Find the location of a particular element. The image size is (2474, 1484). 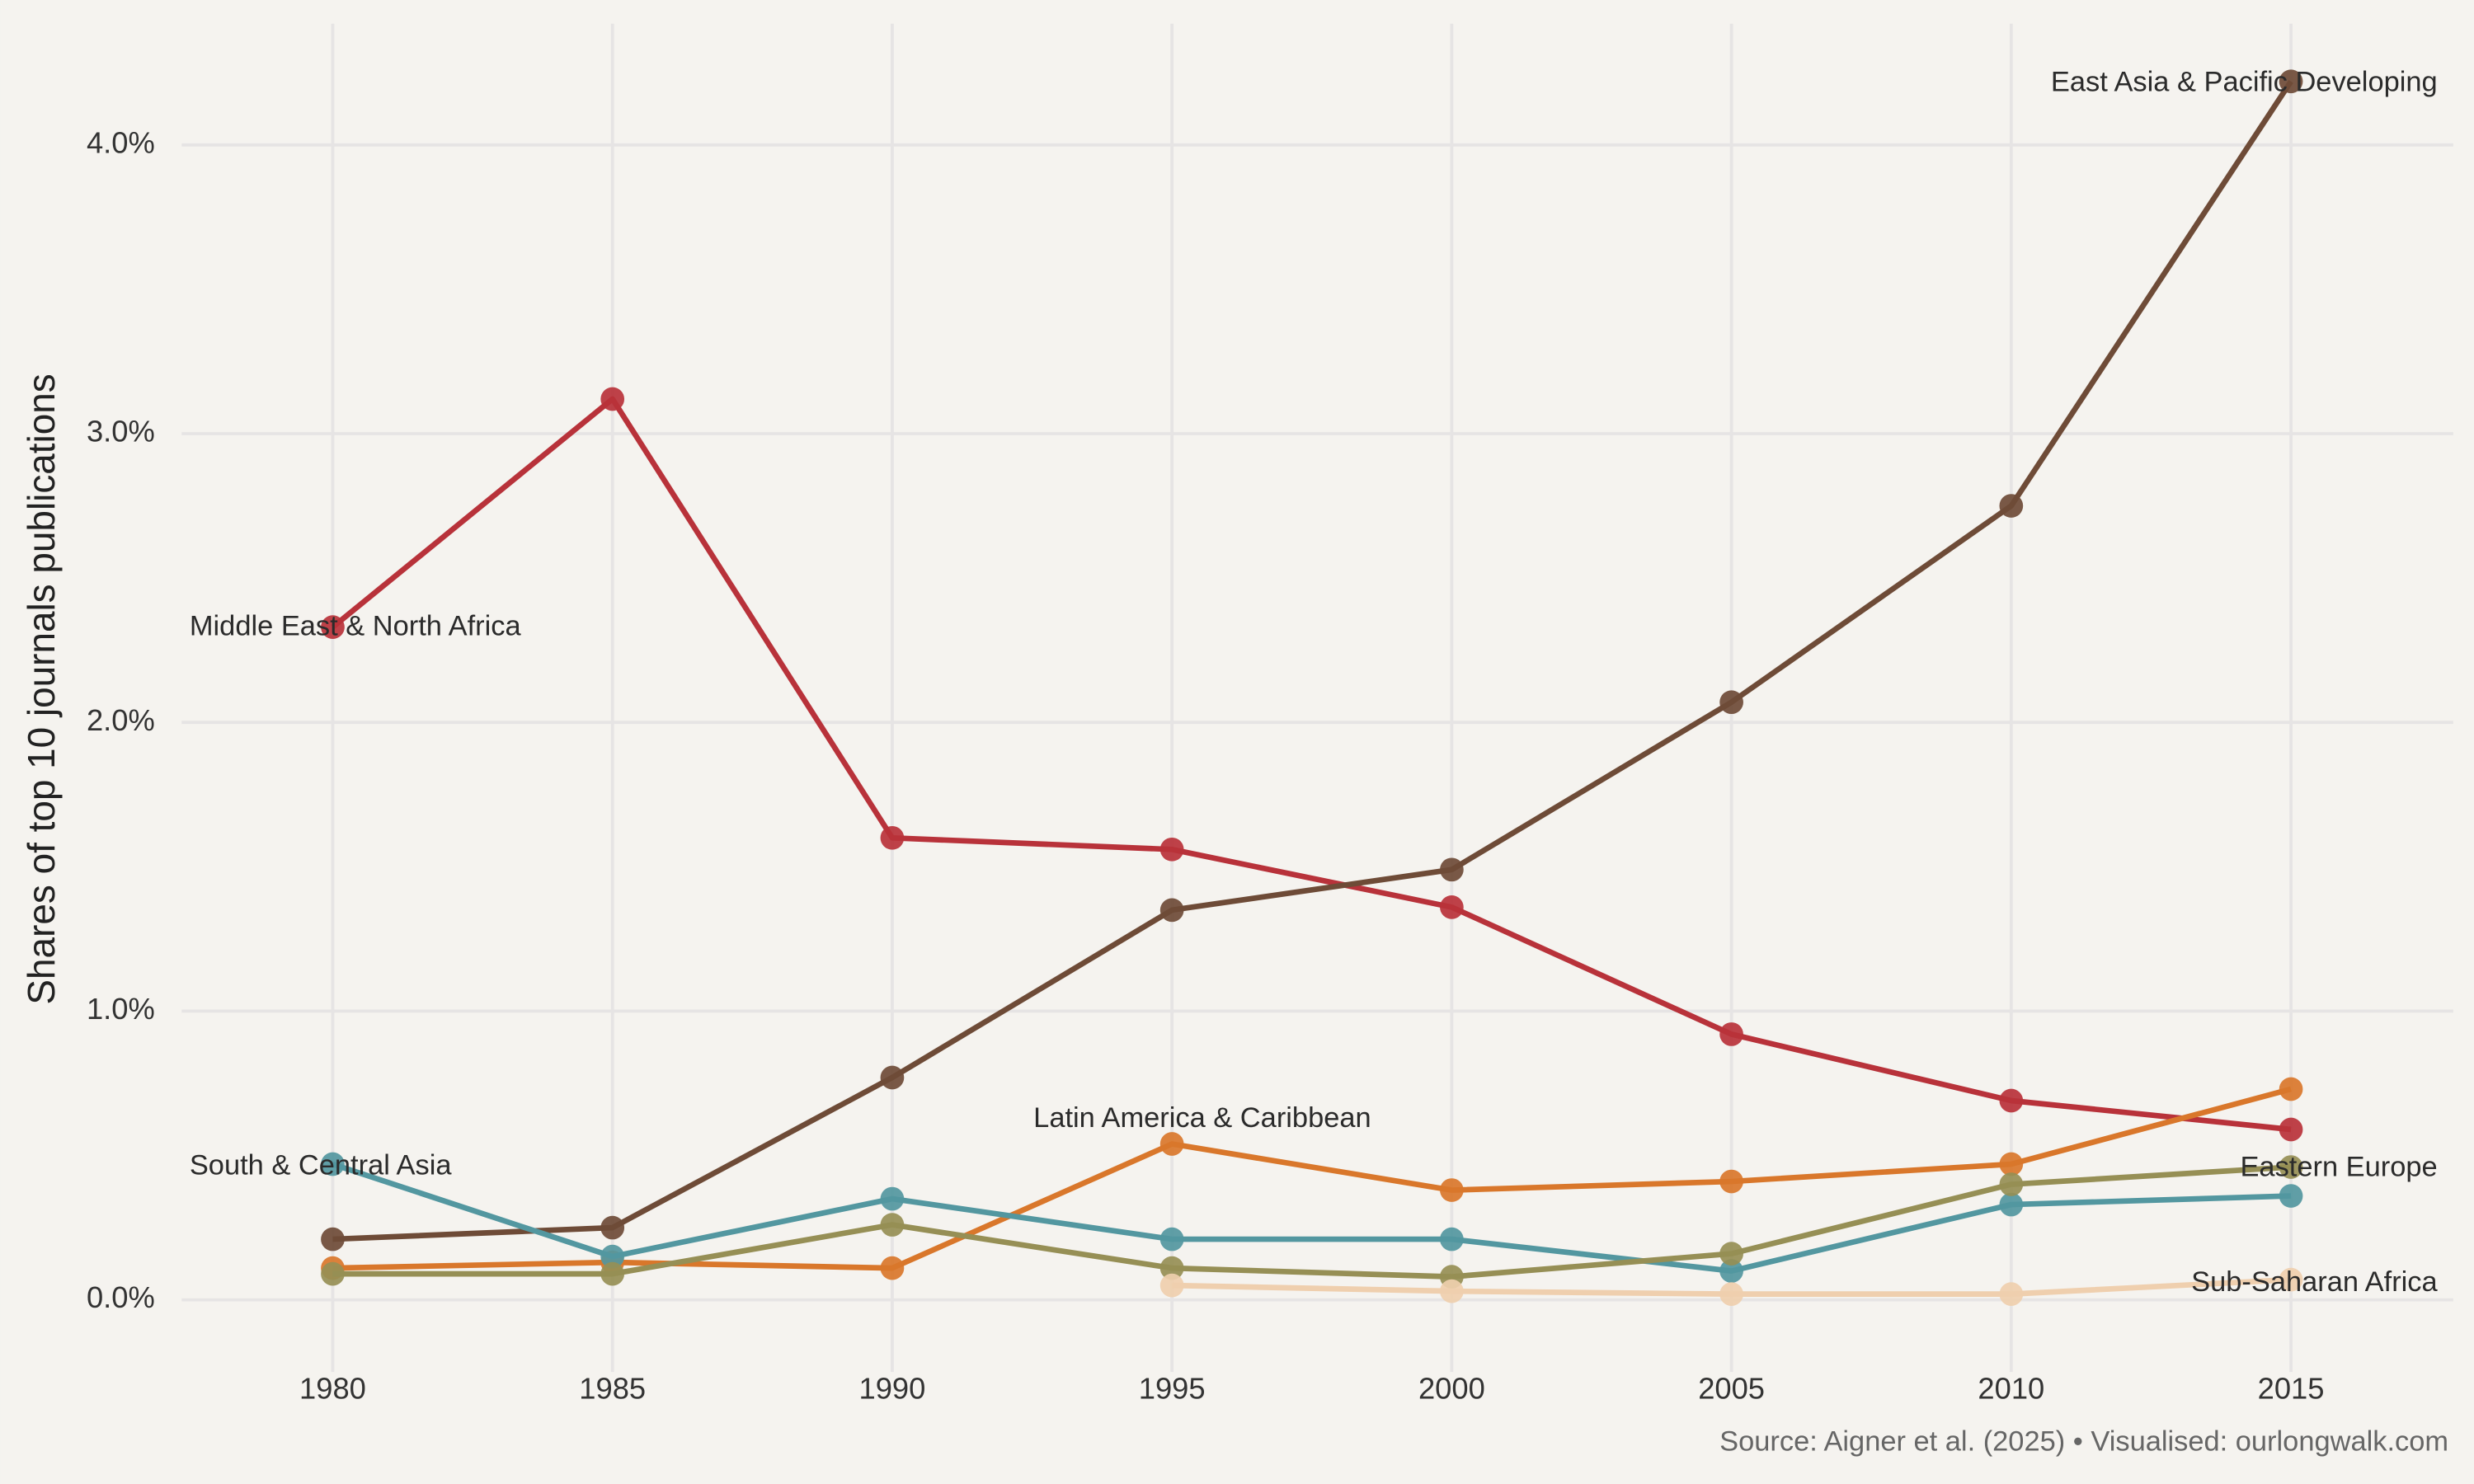

series-label: Latin America & Caribbean is located at coordinates (1202, 1118).